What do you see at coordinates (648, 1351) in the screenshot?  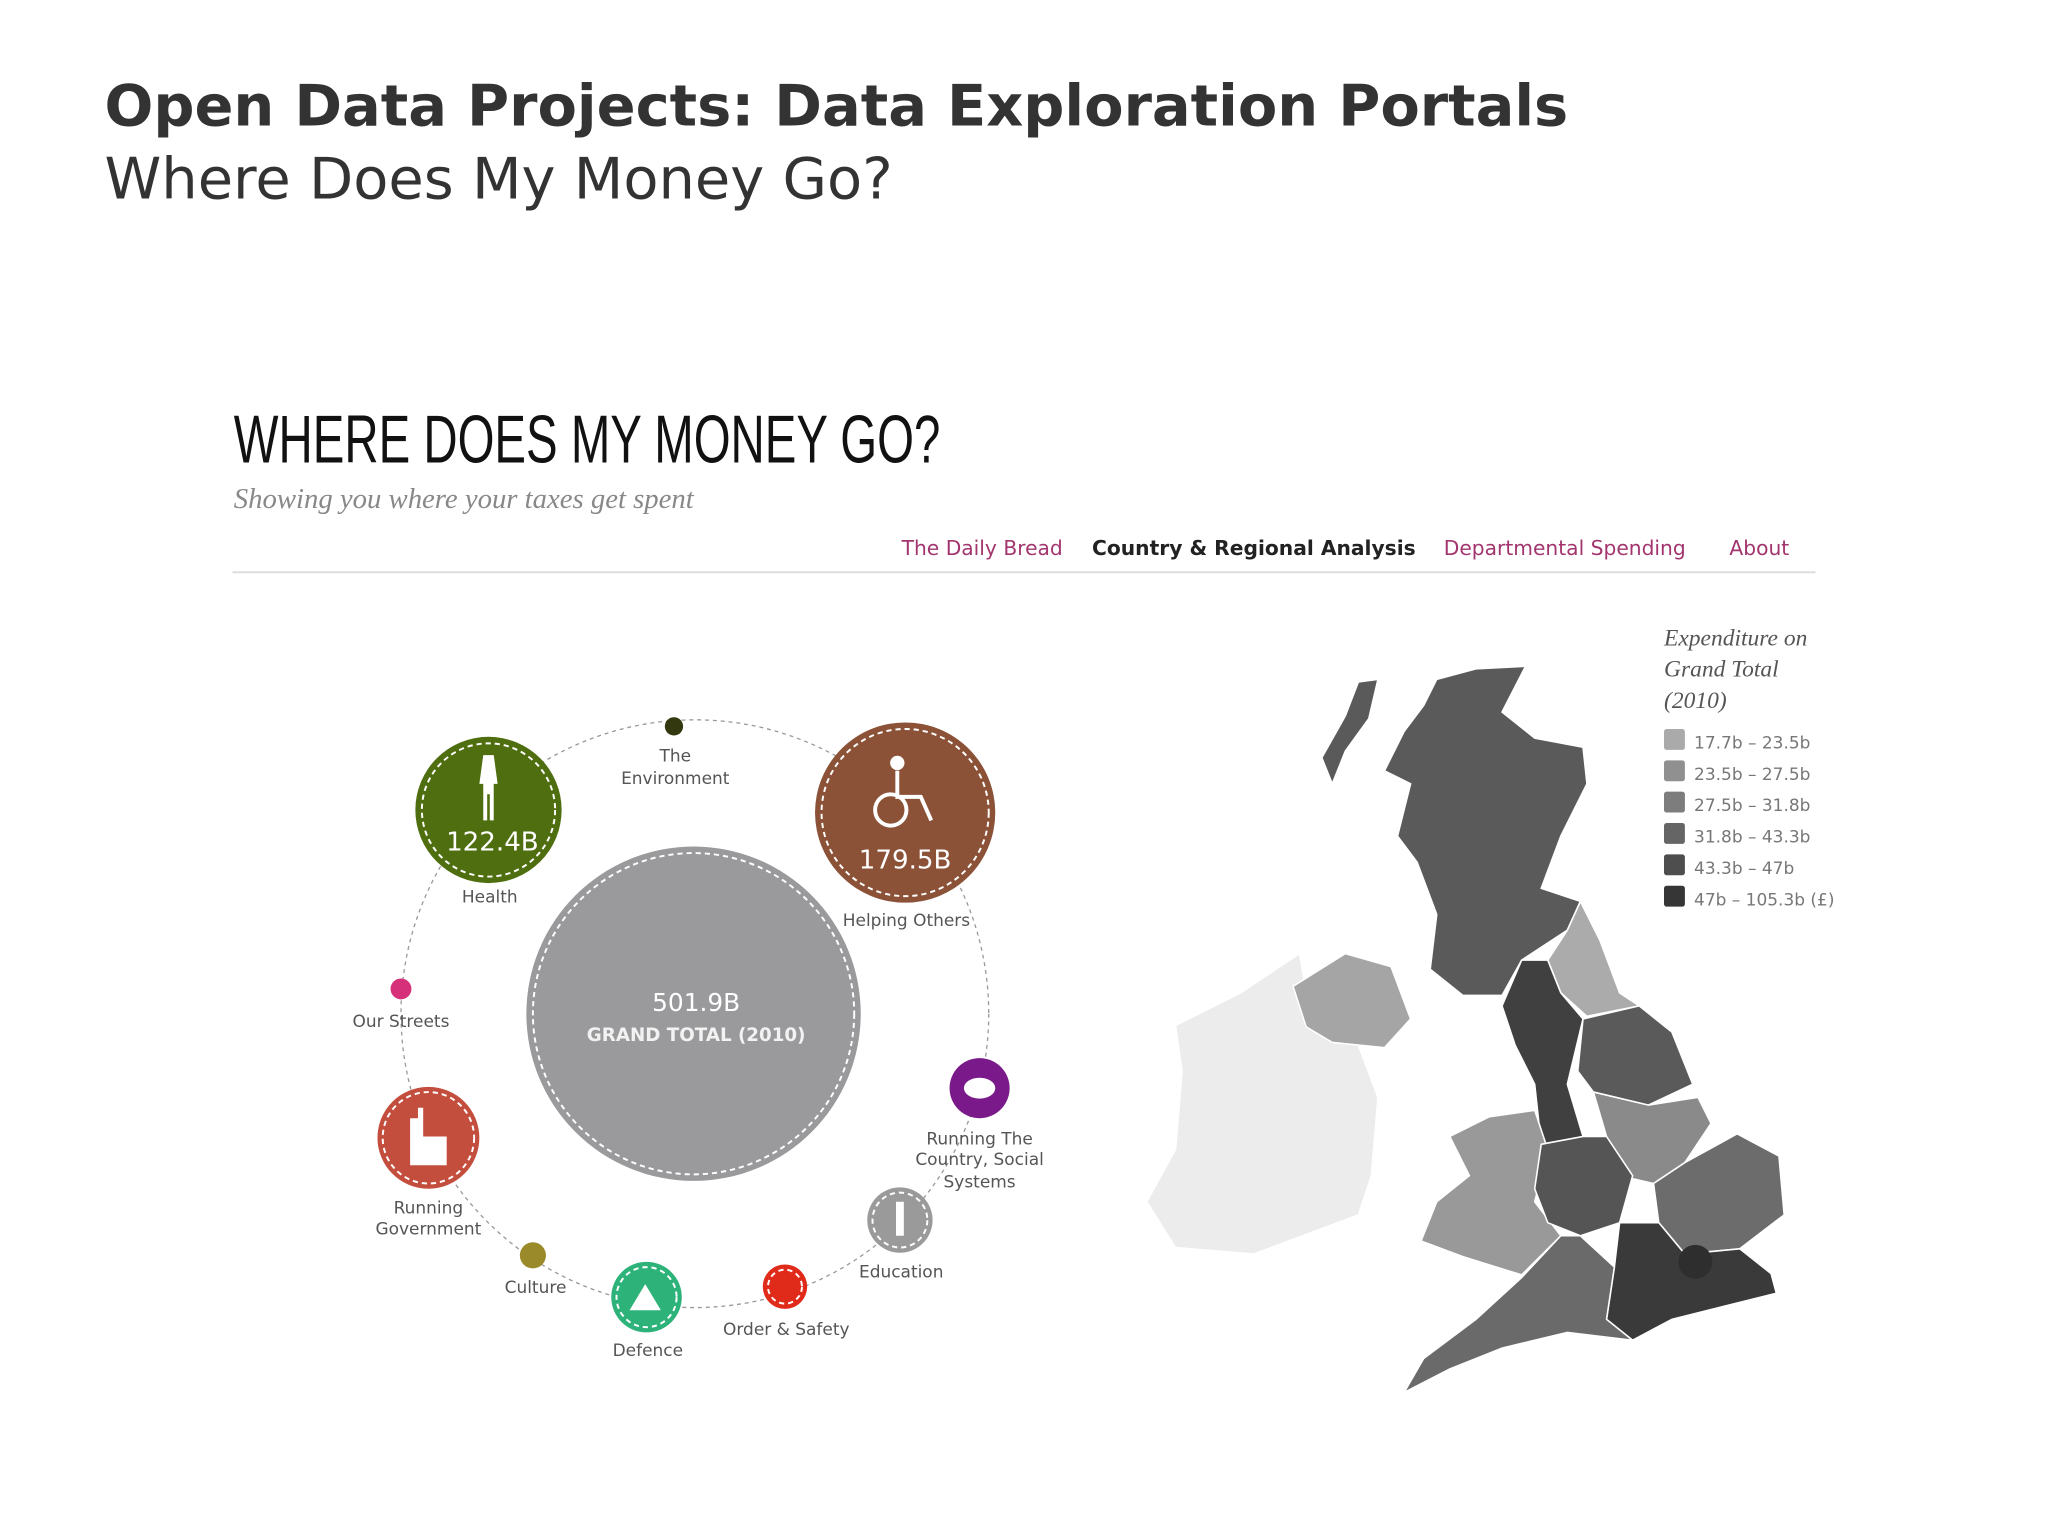 I see `bubble-label: Defence` at bounding box center [648, 1351].